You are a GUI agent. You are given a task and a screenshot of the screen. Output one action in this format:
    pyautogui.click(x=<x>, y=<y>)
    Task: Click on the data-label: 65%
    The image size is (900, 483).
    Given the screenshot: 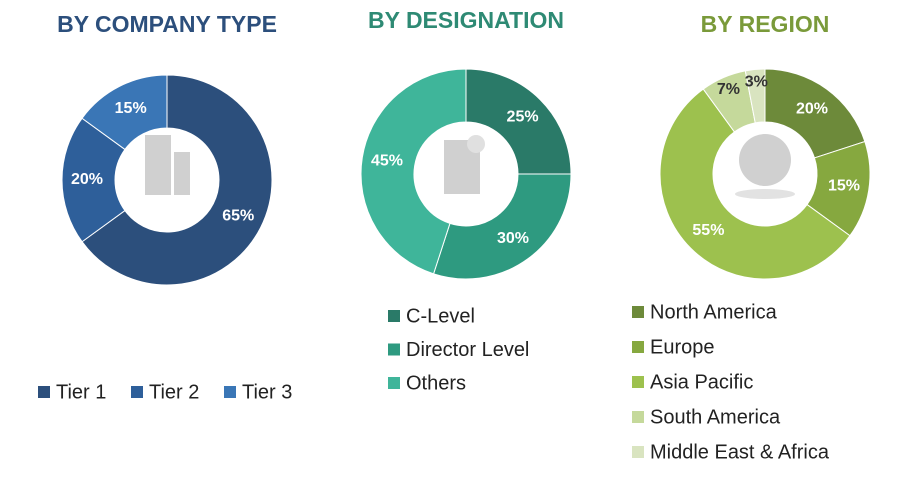 What is the action you would take?
    pyautogui.click(x=238, y=216)
    